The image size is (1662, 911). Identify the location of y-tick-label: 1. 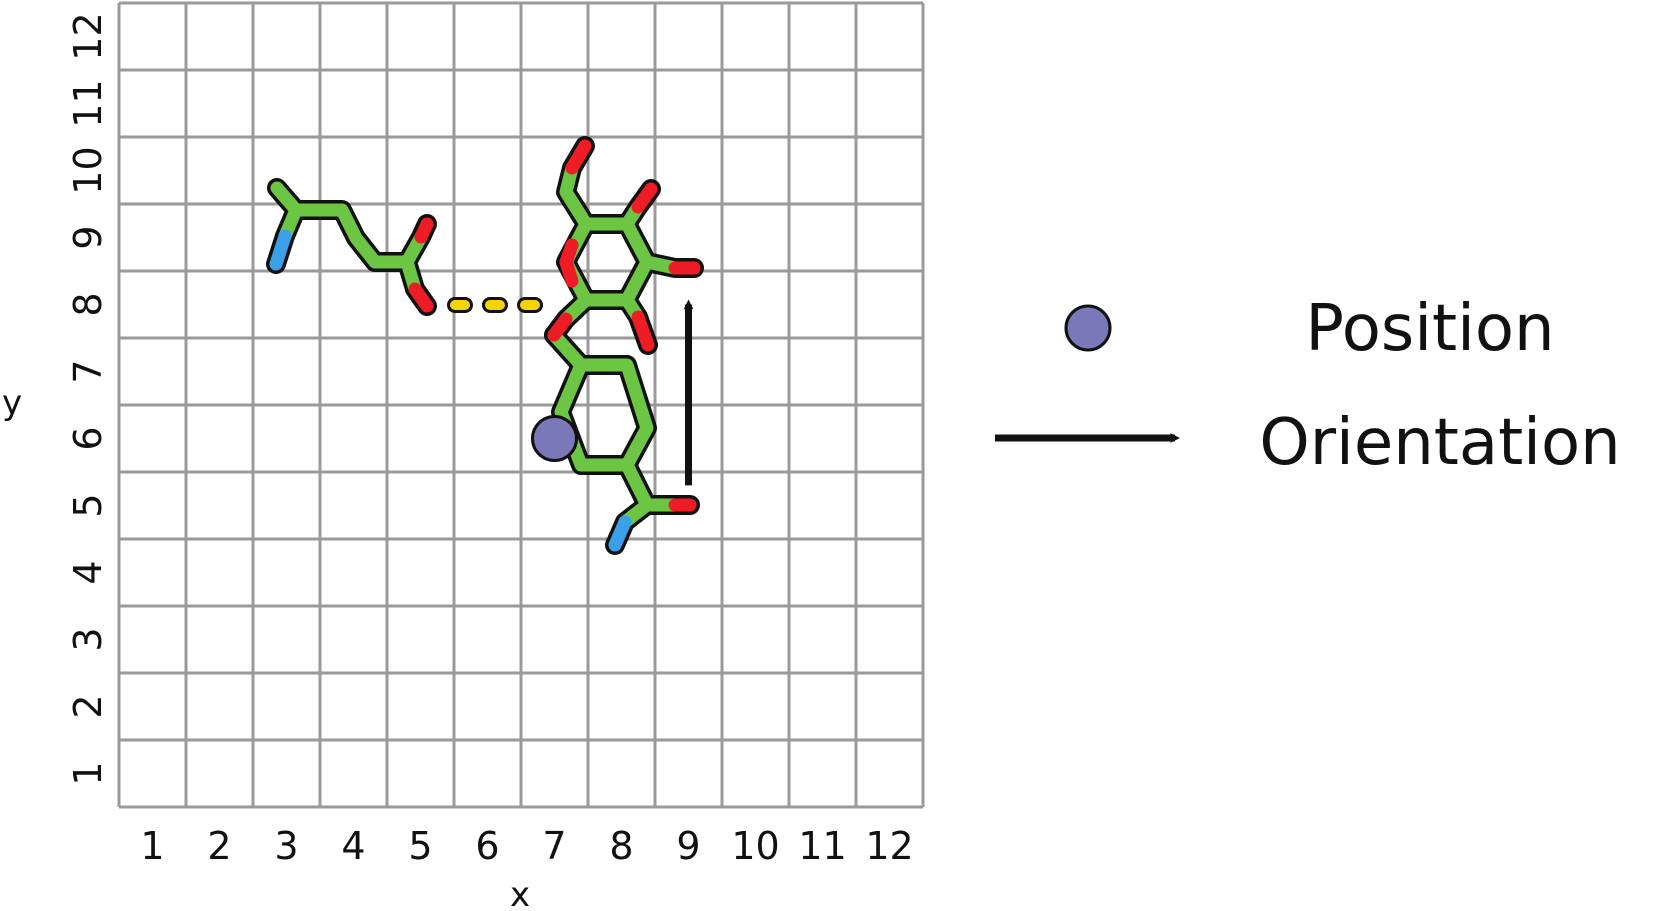
(88, 773).